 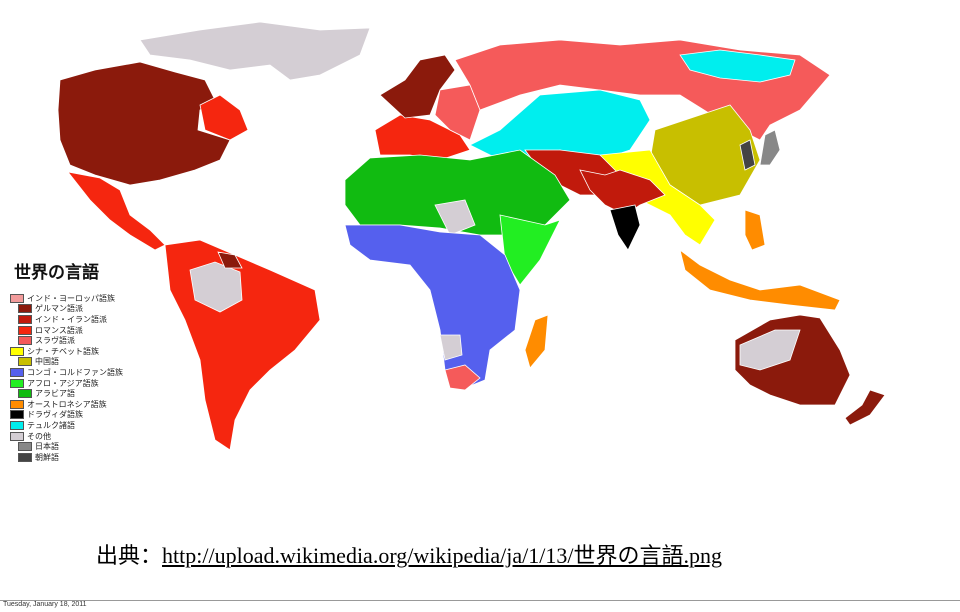 I want to click on region-india, so click(x=622, y=192).